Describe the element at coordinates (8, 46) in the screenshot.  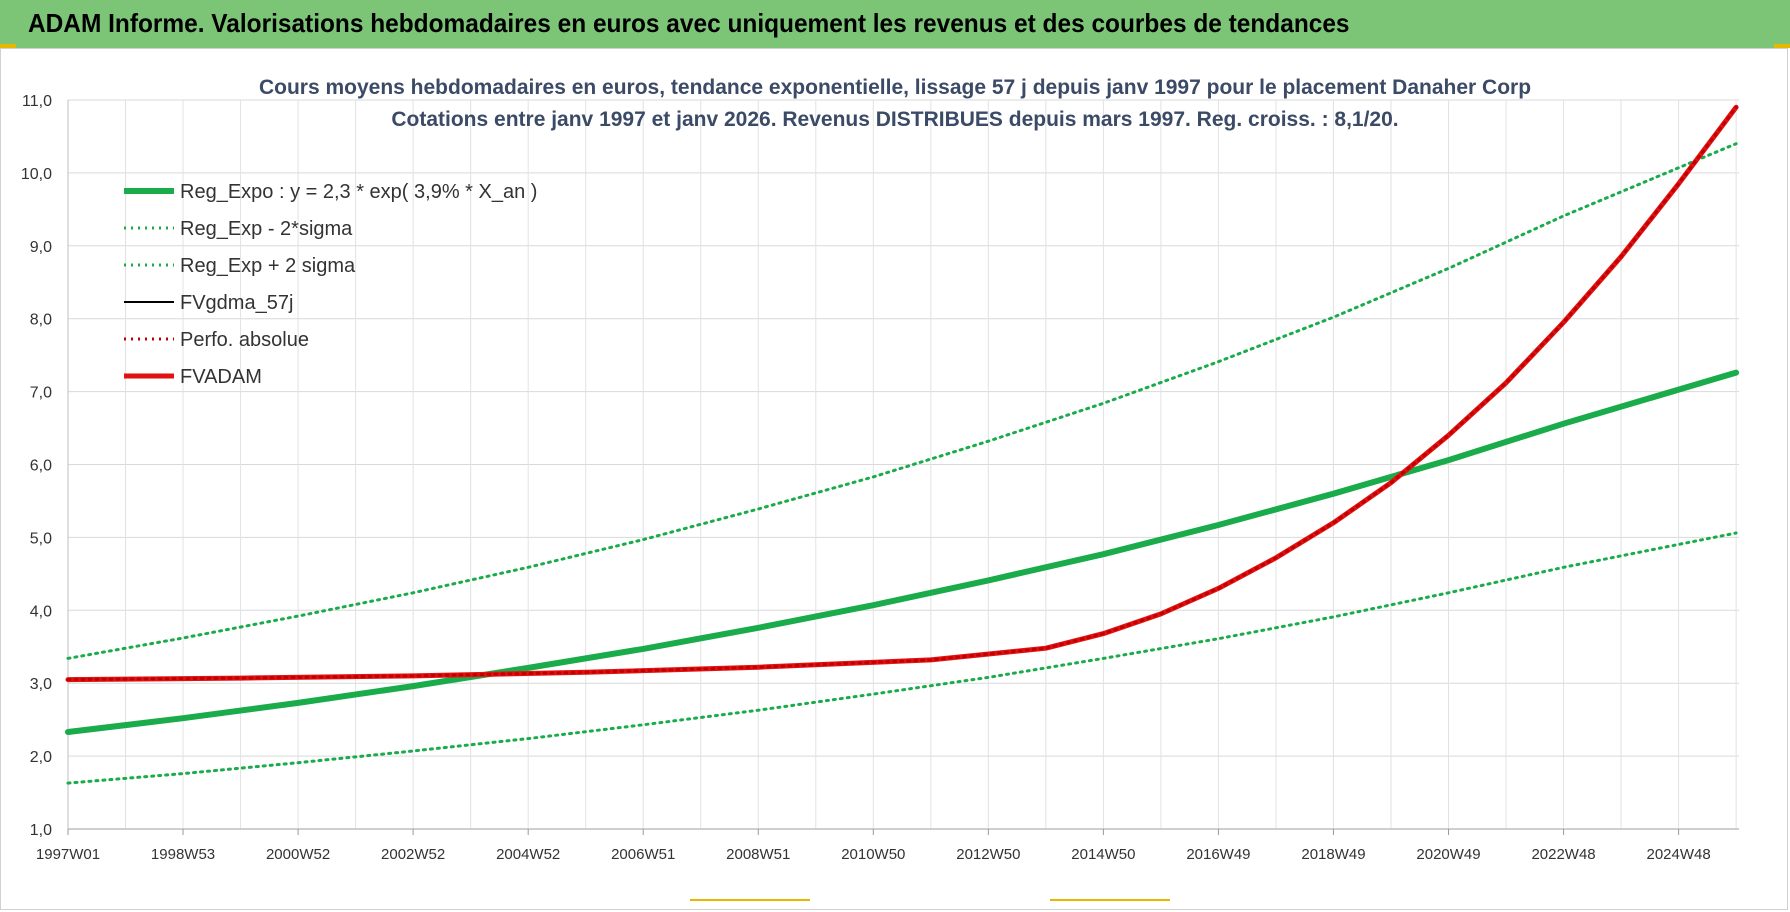
I see `corner-mark-tl` at that location.